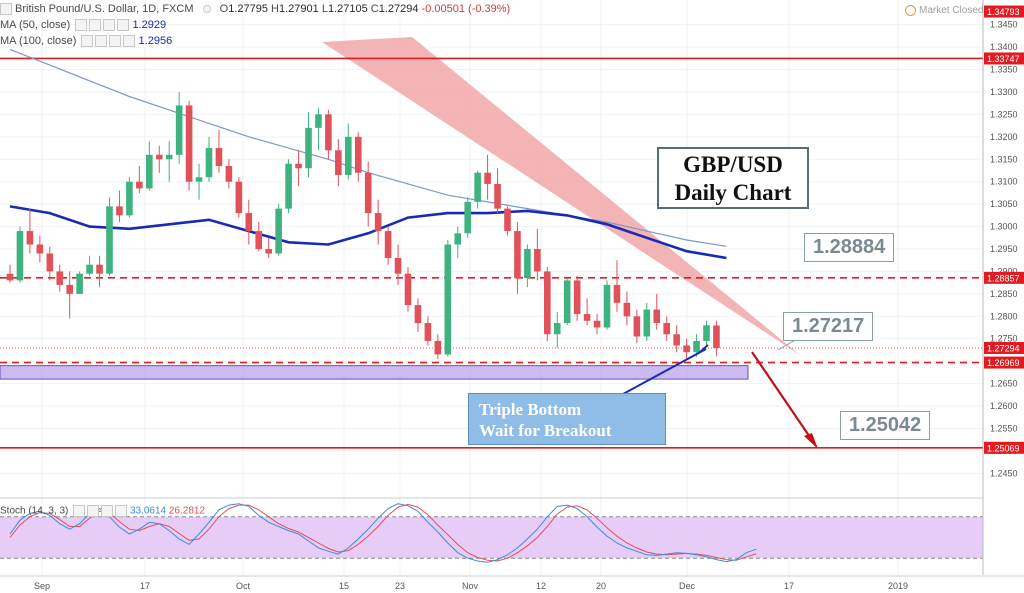 The height and width of the screenshot is (593, 1024). What do you see at coordinates (6, 9) in the screenshot?
I see `collapse-icon` at bounding box center [6, 9].